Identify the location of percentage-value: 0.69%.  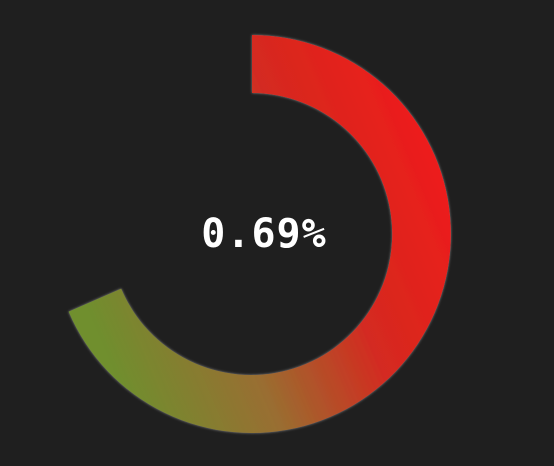
(264, 234).